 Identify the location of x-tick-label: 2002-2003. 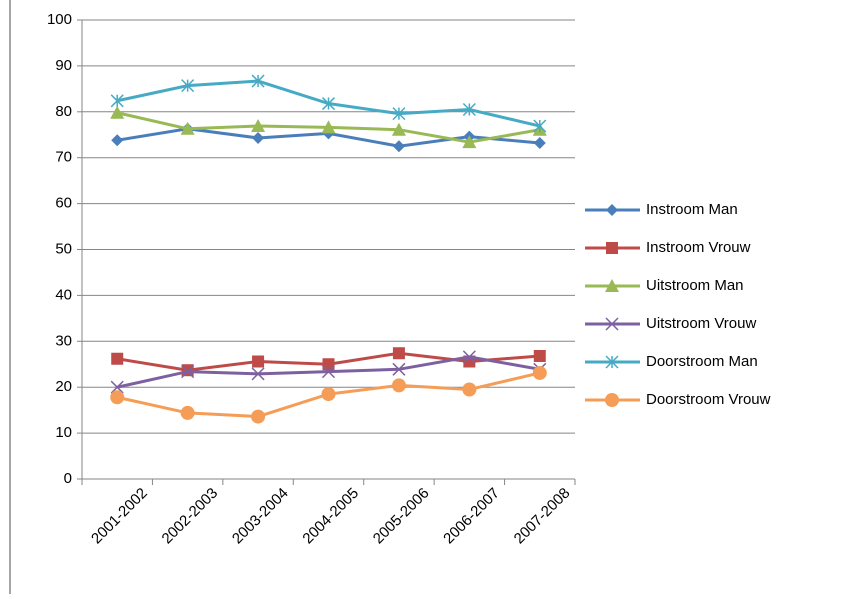
(190, 516).